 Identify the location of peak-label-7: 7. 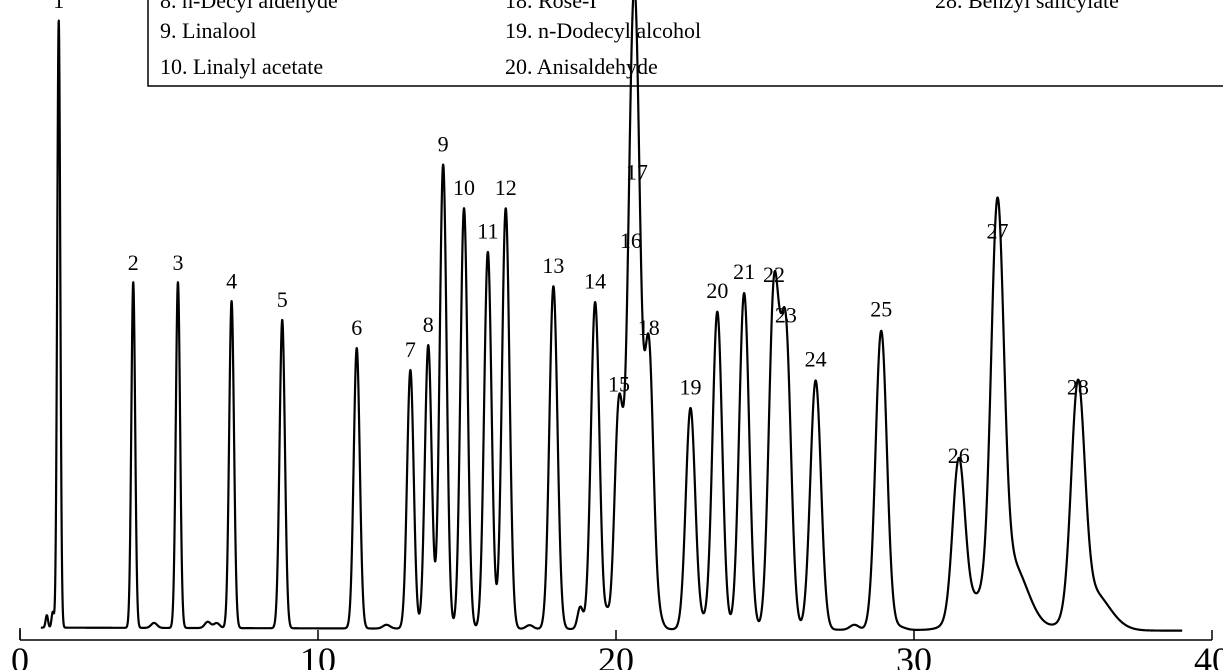
(410, 349).